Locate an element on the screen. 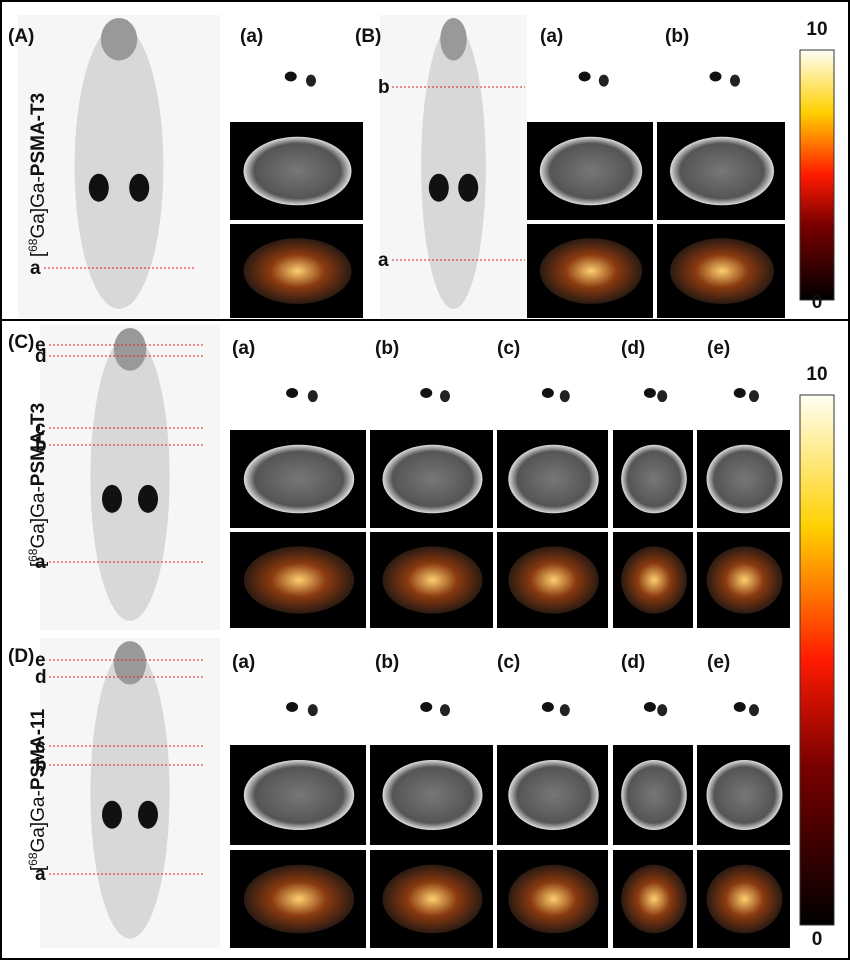  panel-label: (C) is located at coordinates (21, 342).